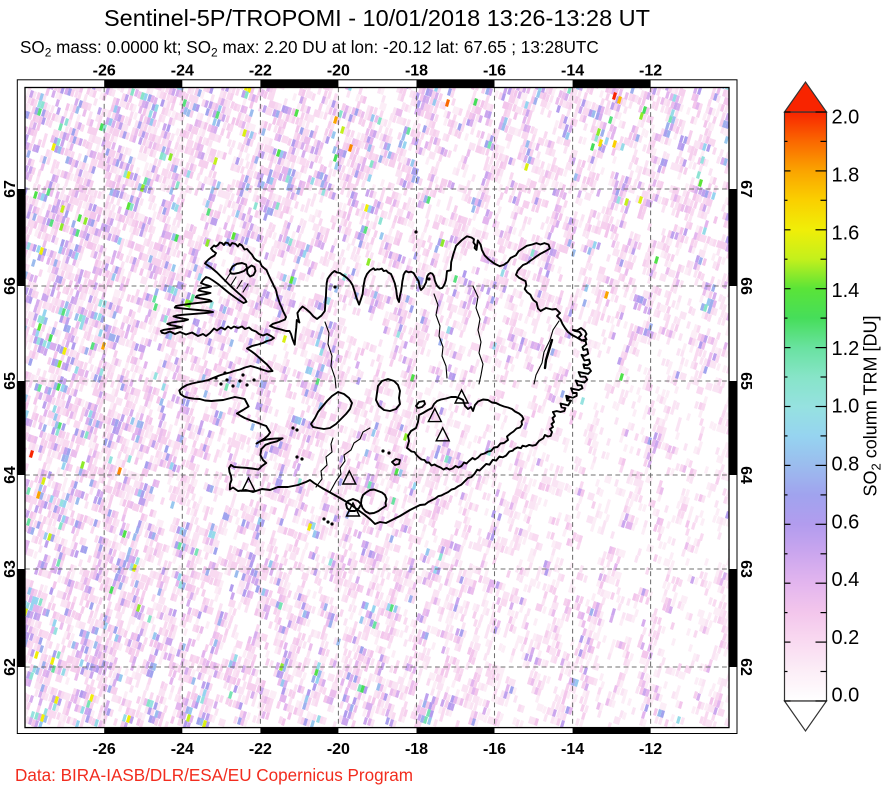 Image resolution: width=883 pixels, height=791 pixels. I want to click on svg-text: 0.8, so click(846, 465).